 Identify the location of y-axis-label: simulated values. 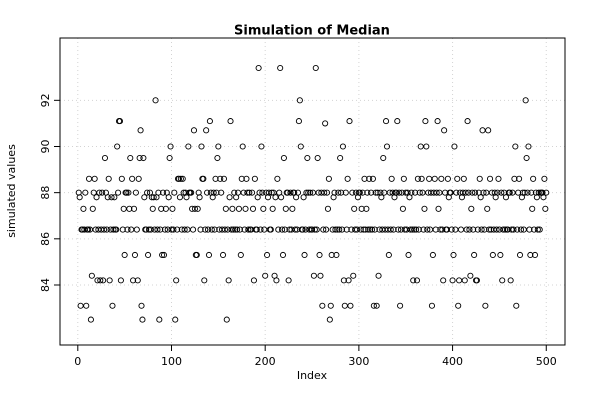
(11, 191).